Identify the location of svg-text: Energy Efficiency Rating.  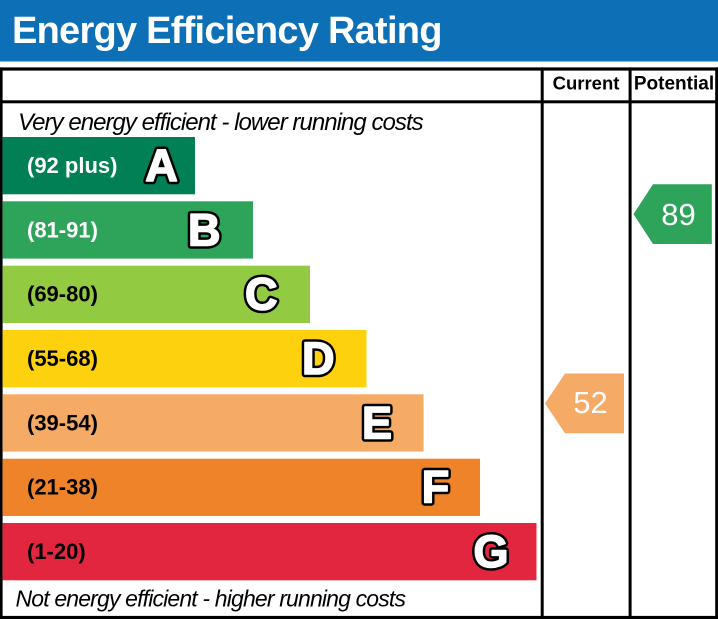
(227, 31).